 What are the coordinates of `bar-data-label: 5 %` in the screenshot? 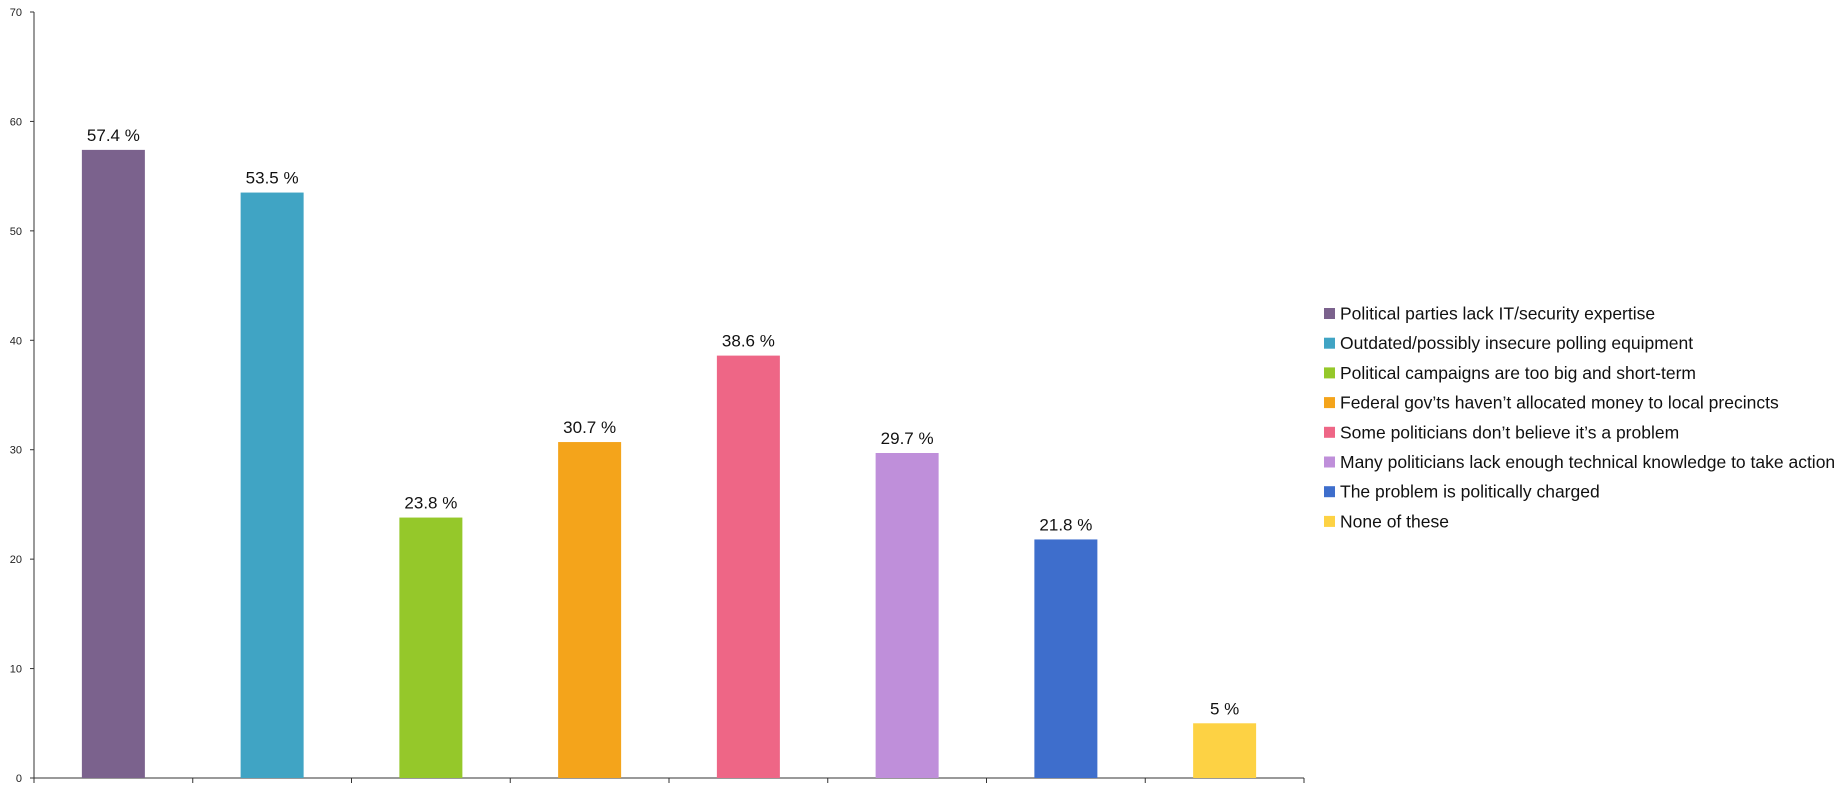 It's located at (1224, 708).